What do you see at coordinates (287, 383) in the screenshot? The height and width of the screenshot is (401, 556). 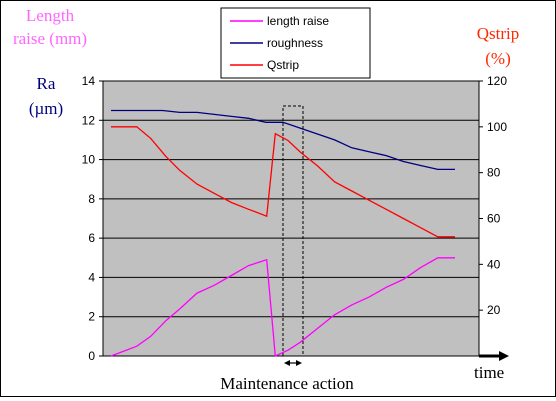 I see `maintenance-annotation: Maintenance action` at bounding box center [287, 383].